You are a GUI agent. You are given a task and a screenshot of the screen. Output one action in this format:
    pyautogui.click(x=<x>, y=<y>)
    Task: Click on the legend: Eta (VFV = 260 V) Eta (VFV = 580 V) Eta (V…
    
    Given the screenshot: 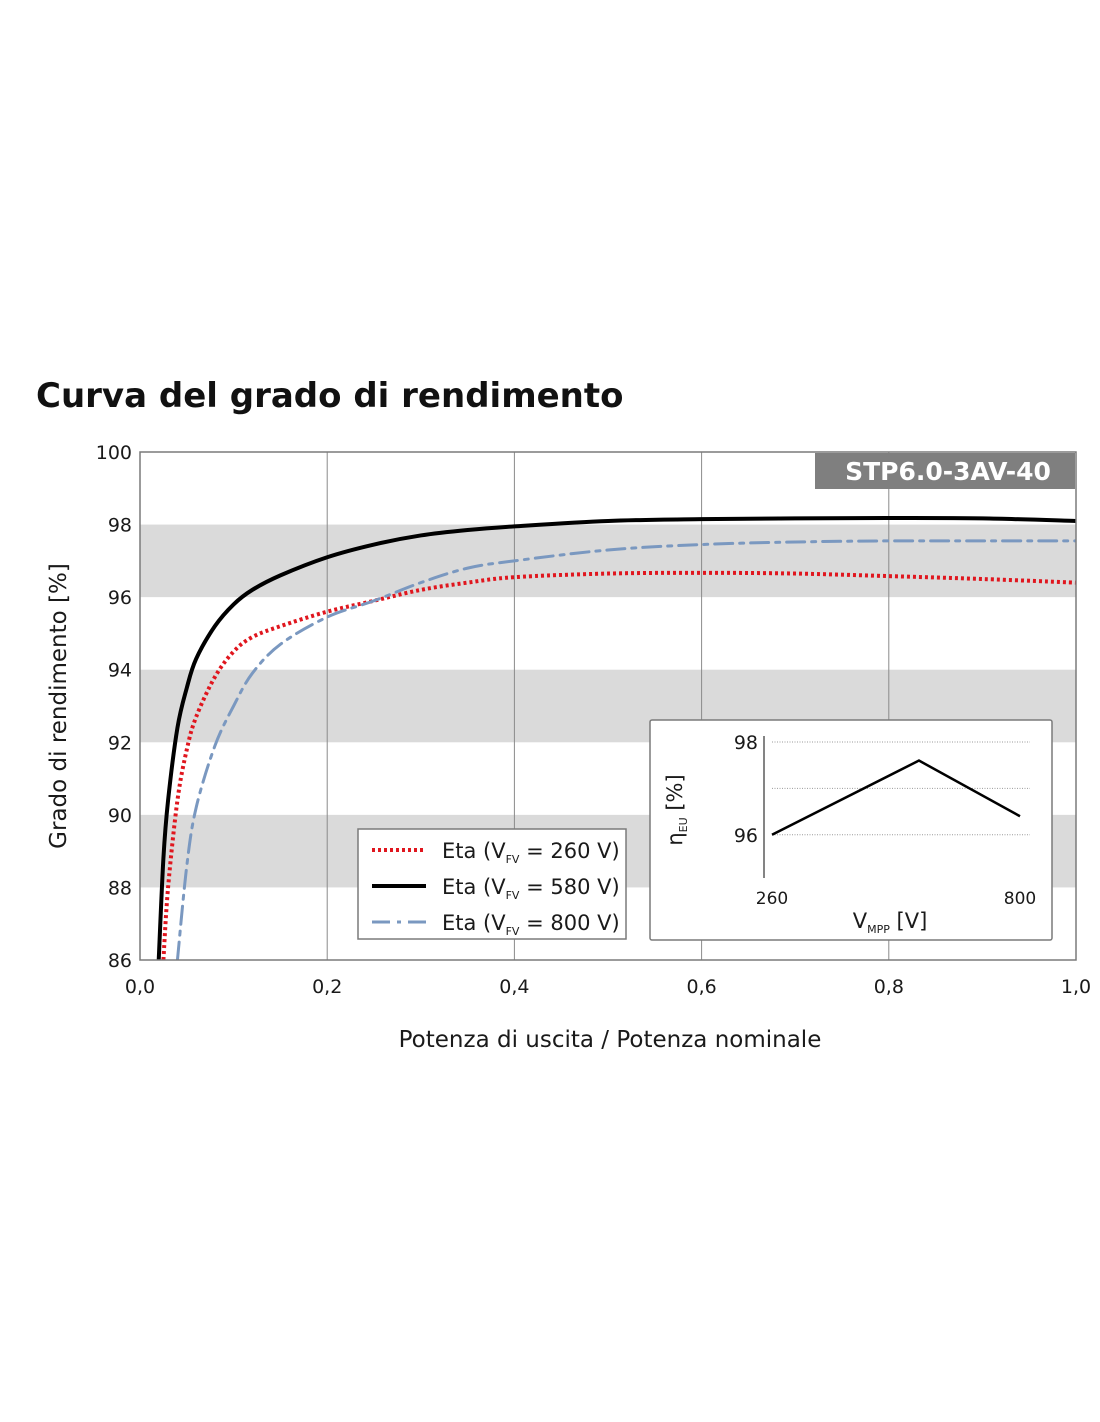 What is the action you would take?
    pyautogui.click(x=492, y=884)
    